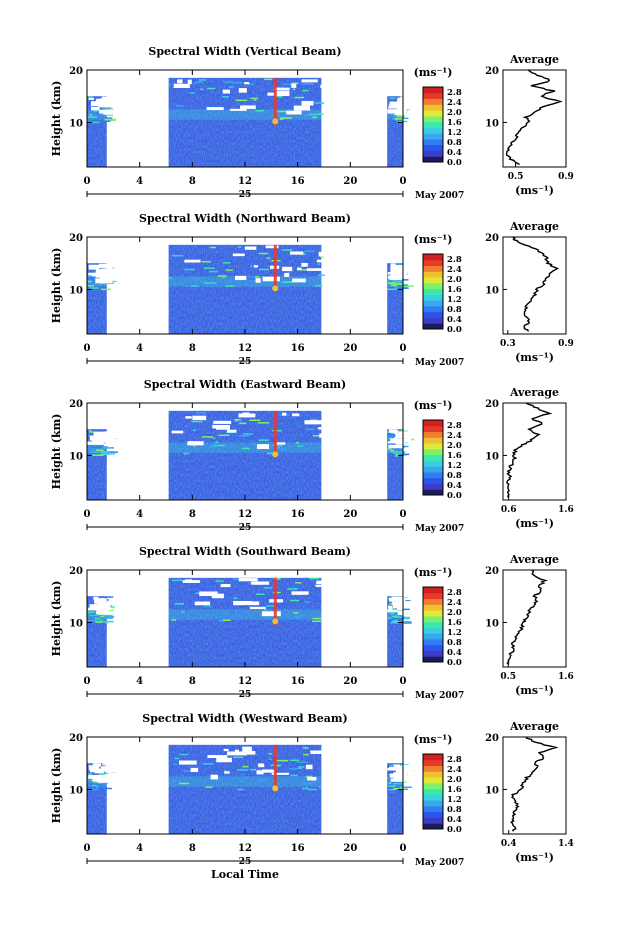 The height and width of the screenshot is (929, 623). What do you see at coordinates (275, 788) in the screenshot?
I see `high-width-spot` at bounding box center [275, 788].